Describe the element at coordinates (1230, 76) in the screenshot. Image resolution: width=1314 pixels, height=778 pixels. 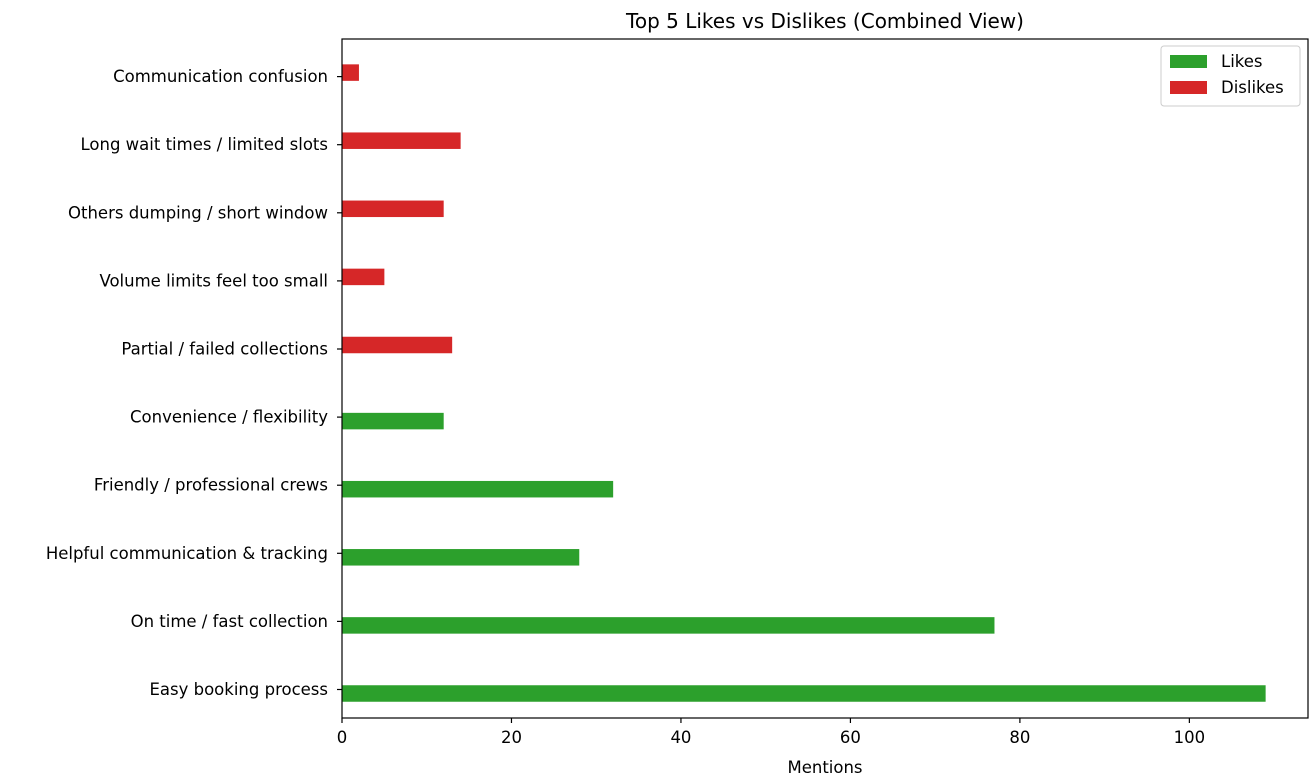
I see `legend: Likes Dislikes` at that location.